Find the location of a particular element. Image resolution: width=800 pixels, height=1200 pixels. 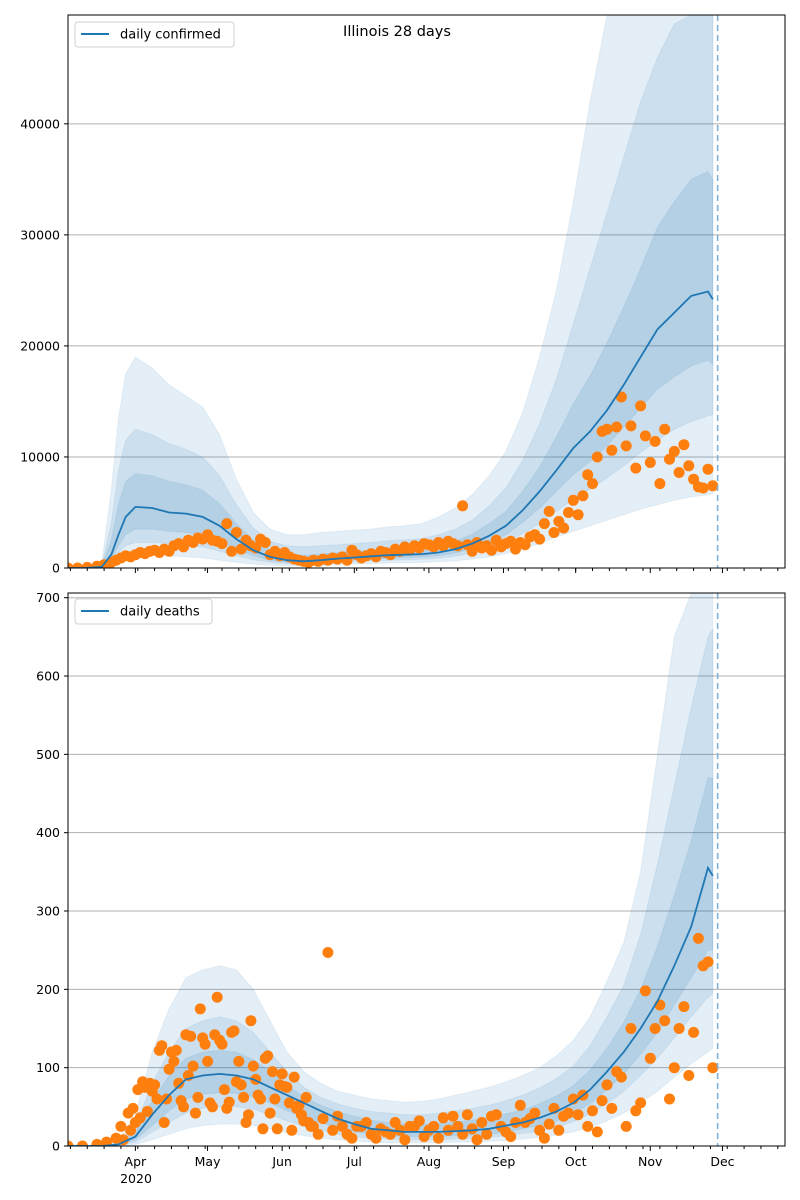

legend: daily deaths is located at coordinates (143, 611).